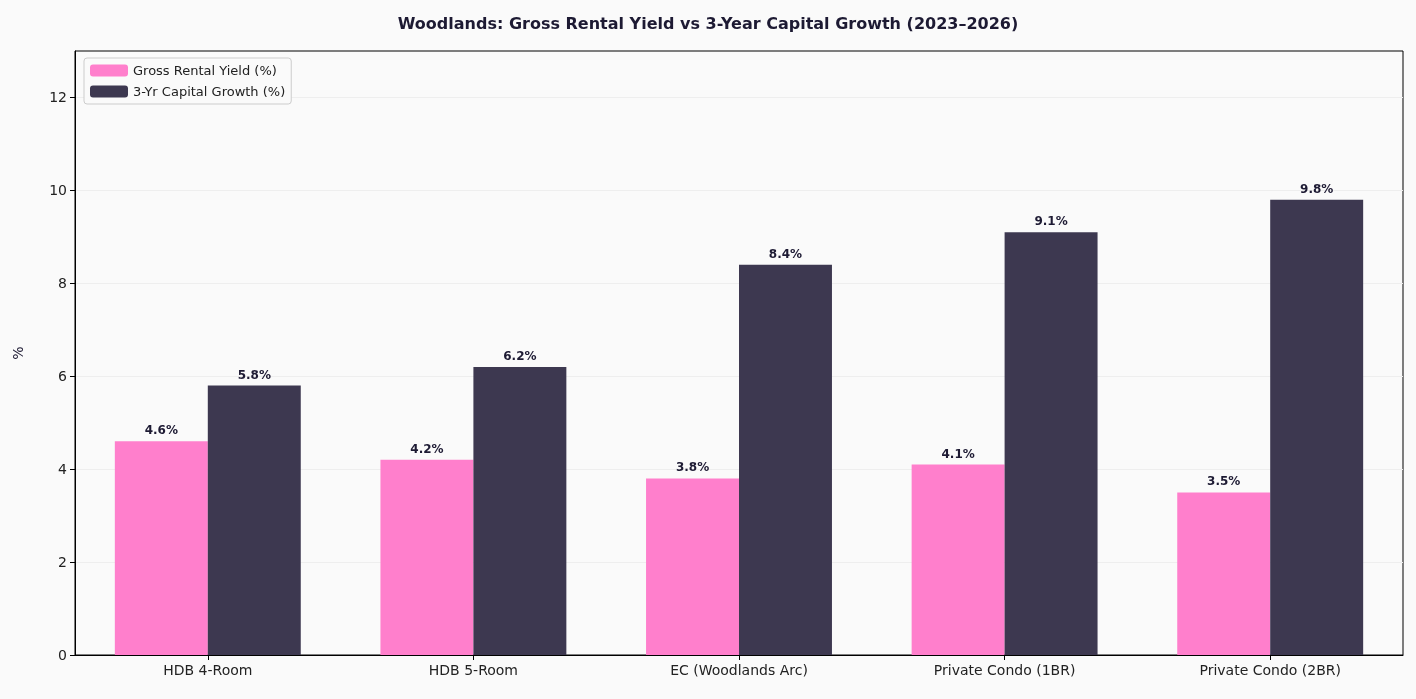  Describe the element at coordinates (63, 469) in the screenshot. I see `y-tick-label: 4` at that location.